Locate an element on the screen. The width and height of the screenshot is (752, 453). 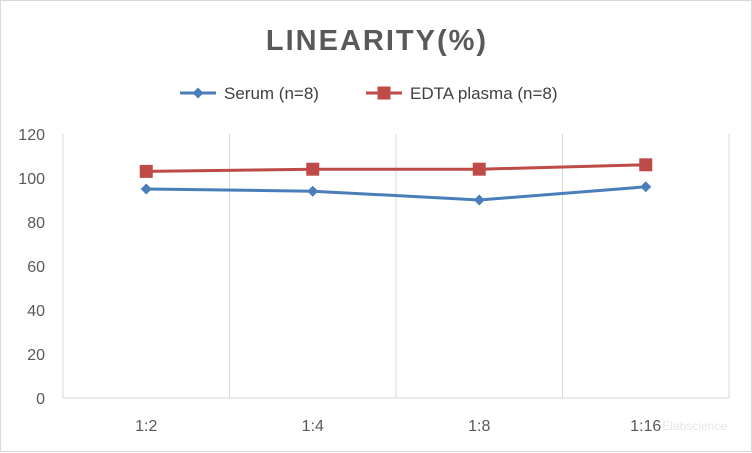
legend-item: EDTA plasma (n=8) is located at coordinates (462, 93).